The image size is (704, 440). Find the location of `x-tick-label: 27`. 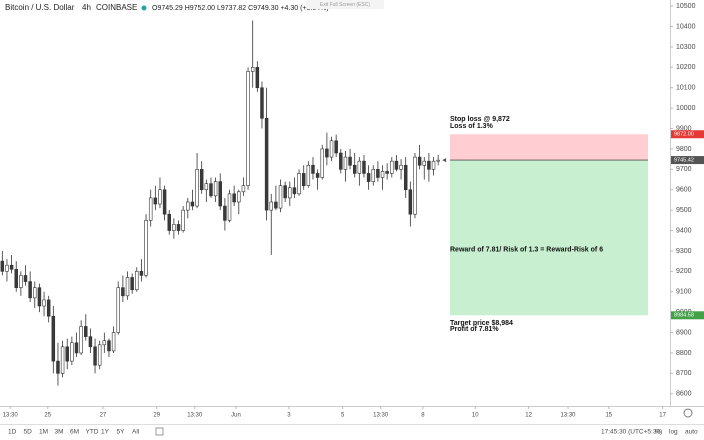

x-tick-label: 27 is located at coordinates (103, 416).